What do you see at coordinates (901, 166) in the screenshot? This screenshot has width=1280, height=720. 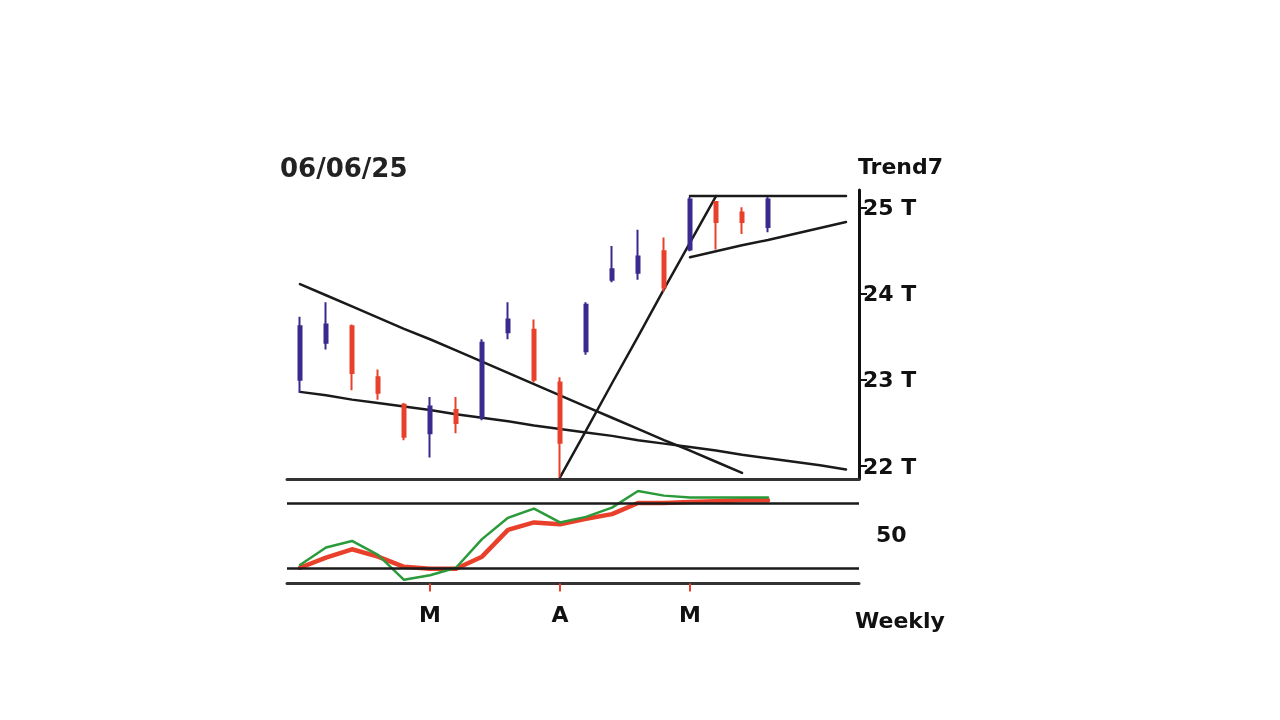 I see `text: Trend7` at bounding box center [901, 166].